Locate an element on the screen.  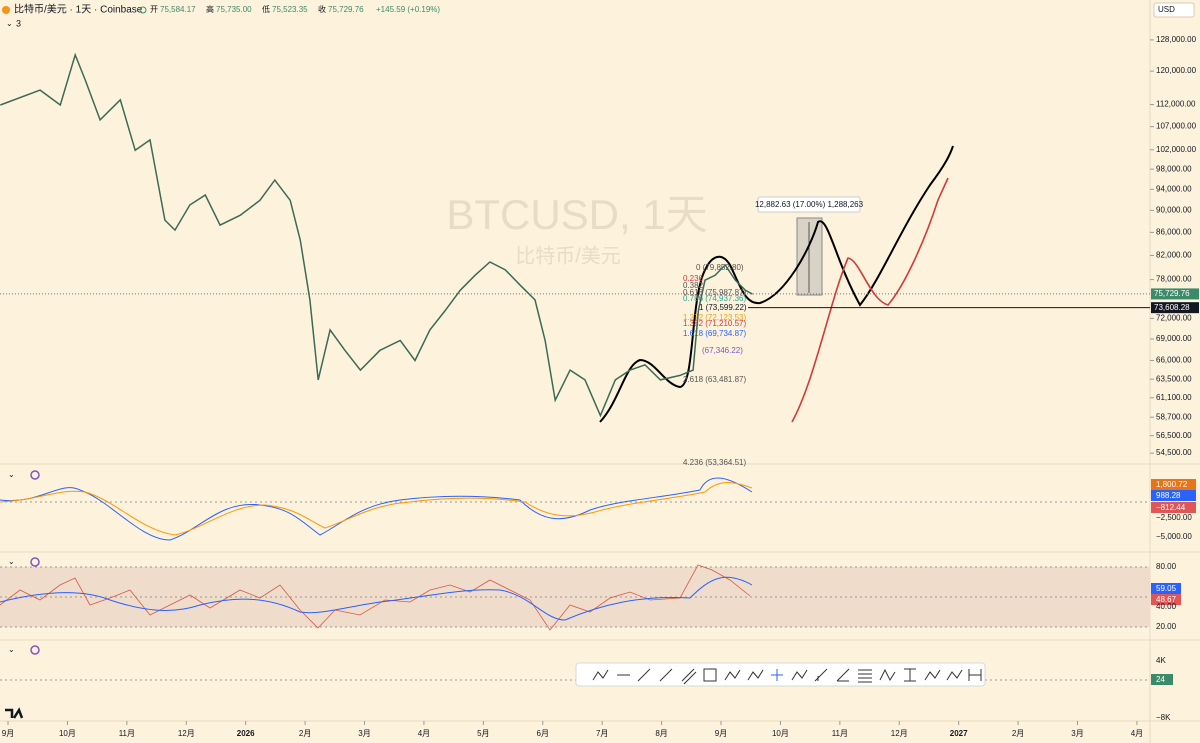
currency-box is located at coordinates (1174, 10).